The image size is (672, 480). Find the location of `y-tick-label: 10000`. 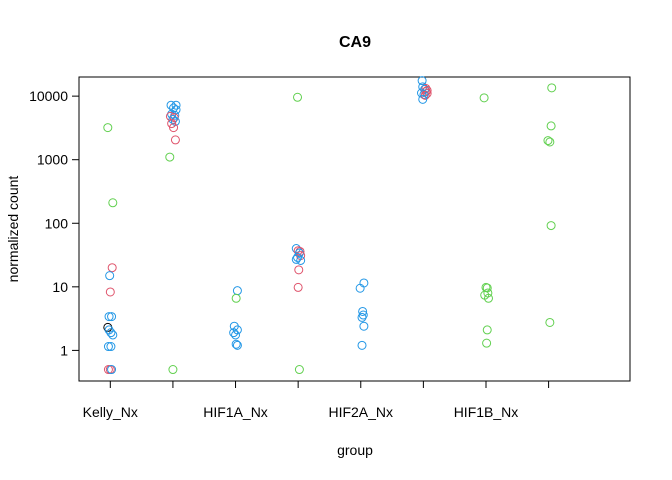

y-tick-label: 10000 is located at coordinates (48, 96).